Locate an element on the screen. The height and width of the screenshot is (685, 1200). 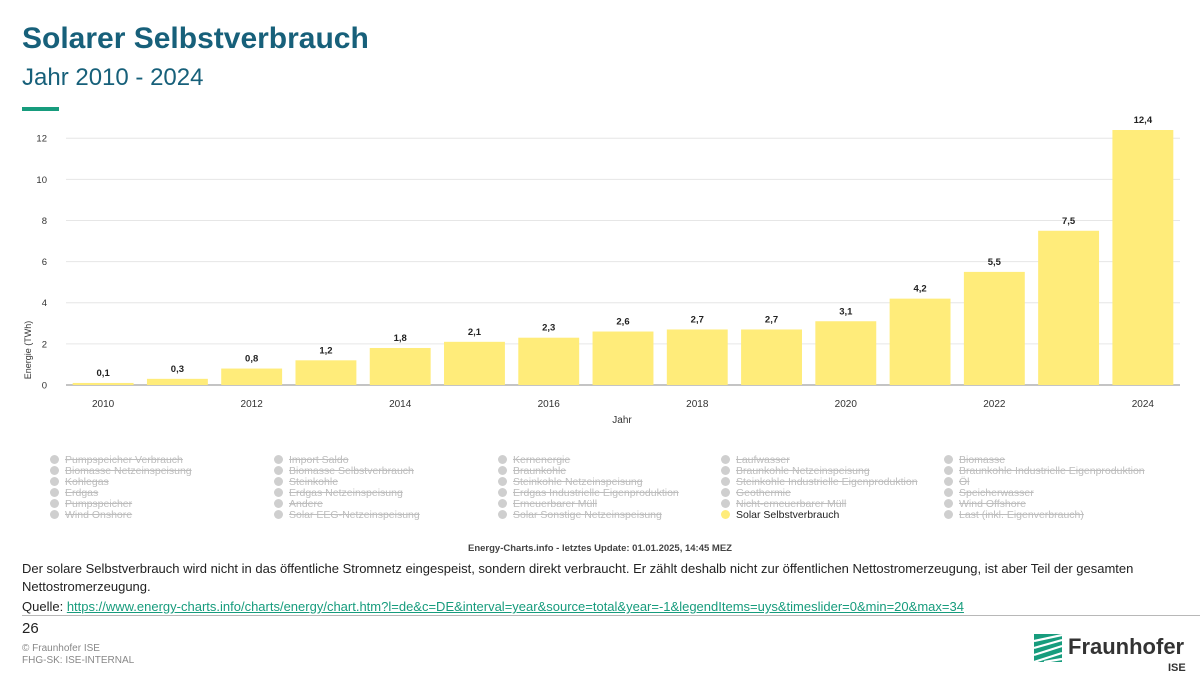
legend-label: Erdgas Industrielle Eigenproduktion is located at coordinates (596, 493).